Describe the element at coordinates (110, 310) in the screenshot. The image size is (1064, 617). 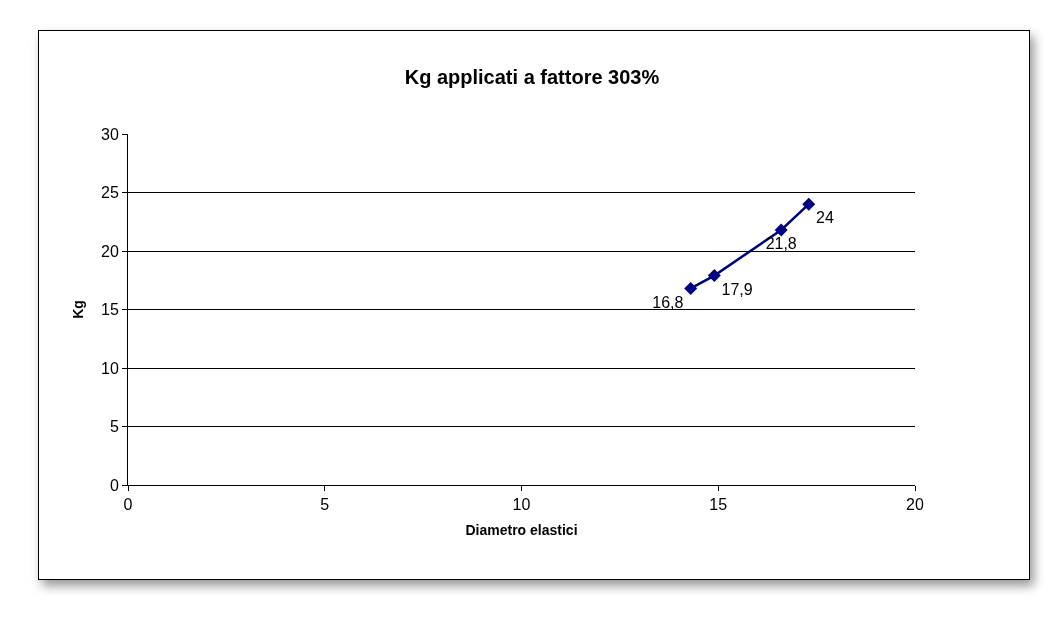
I see `y-tick-label: 15` at that location.